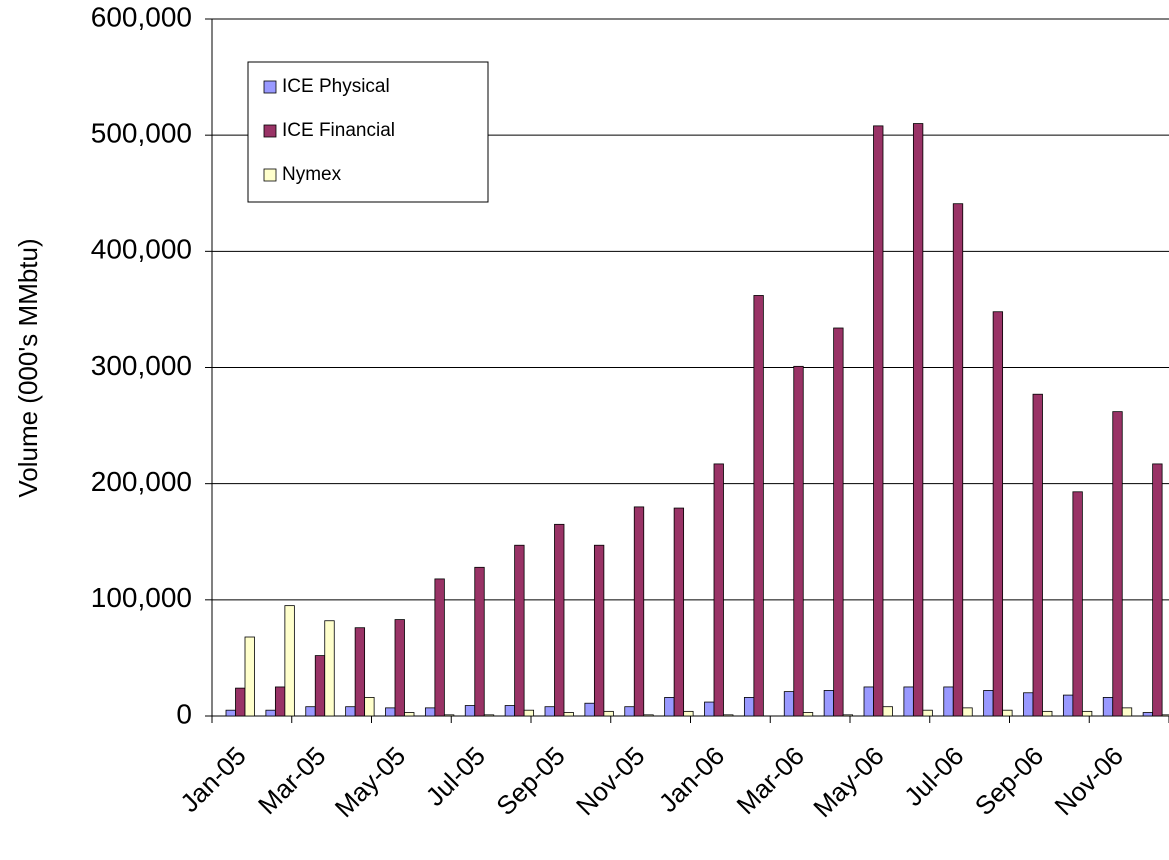 This screenshot has width=1169, height=860. Describe the element at coordinates (141, 249) in the screenshot. I see `y-tick-label: 400,000` at that location.